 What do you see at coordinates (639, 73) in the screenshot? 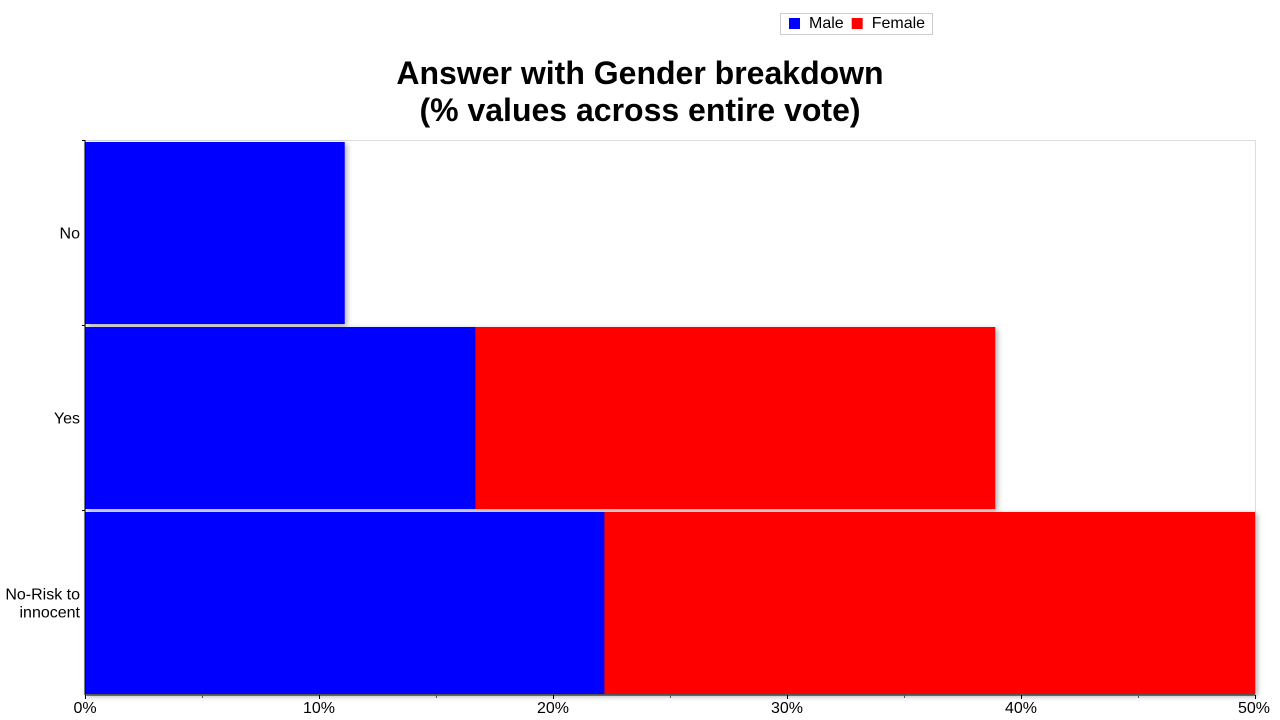
I see `chart-title-line-1: Answer with Gender breakdown` at bounding box center [639, 73].